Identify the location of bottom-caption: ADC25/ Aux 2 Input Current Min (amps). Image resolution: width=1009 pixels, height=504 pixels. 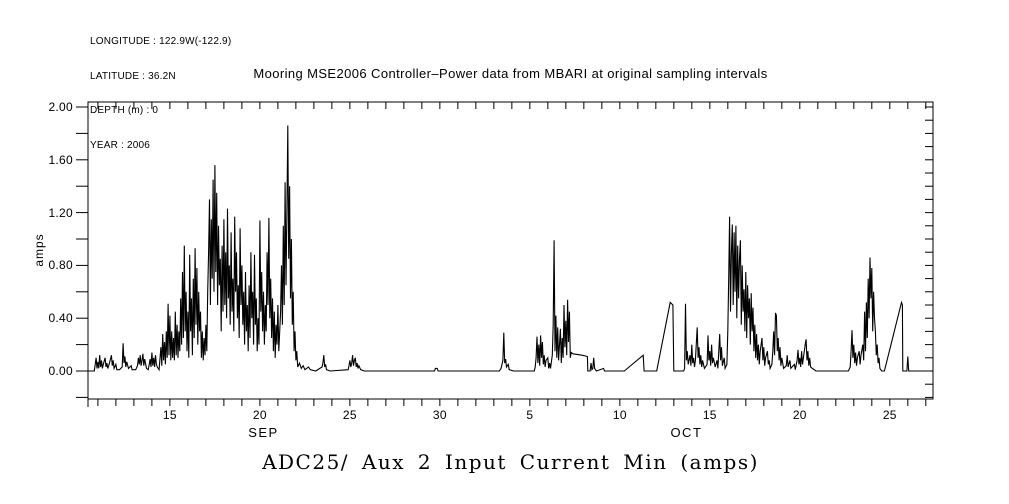
(510, 462).